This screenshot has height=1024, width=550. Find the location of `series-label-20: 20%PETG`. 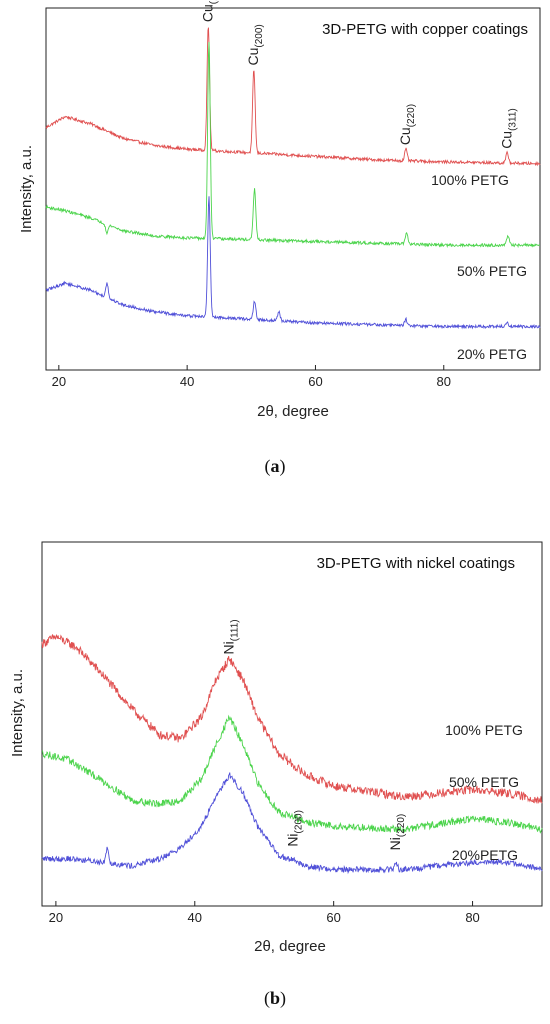

series-label-20: 20%PETG is located at coordinates (485, 855).